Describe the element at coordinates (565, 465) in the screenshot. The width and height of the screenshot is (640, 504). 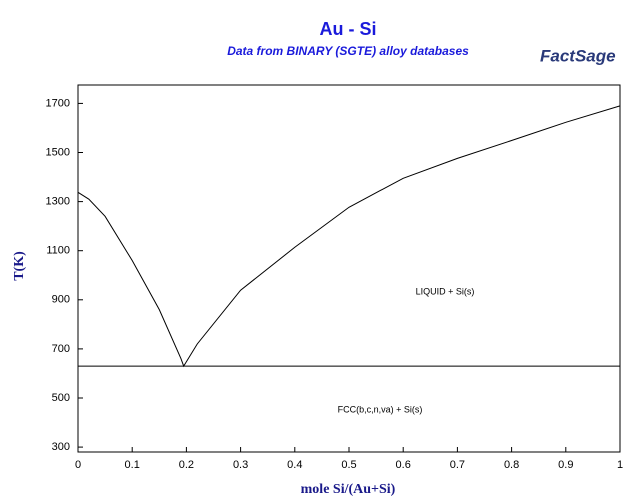
I see `x-tick-label: 0.9` at that location.